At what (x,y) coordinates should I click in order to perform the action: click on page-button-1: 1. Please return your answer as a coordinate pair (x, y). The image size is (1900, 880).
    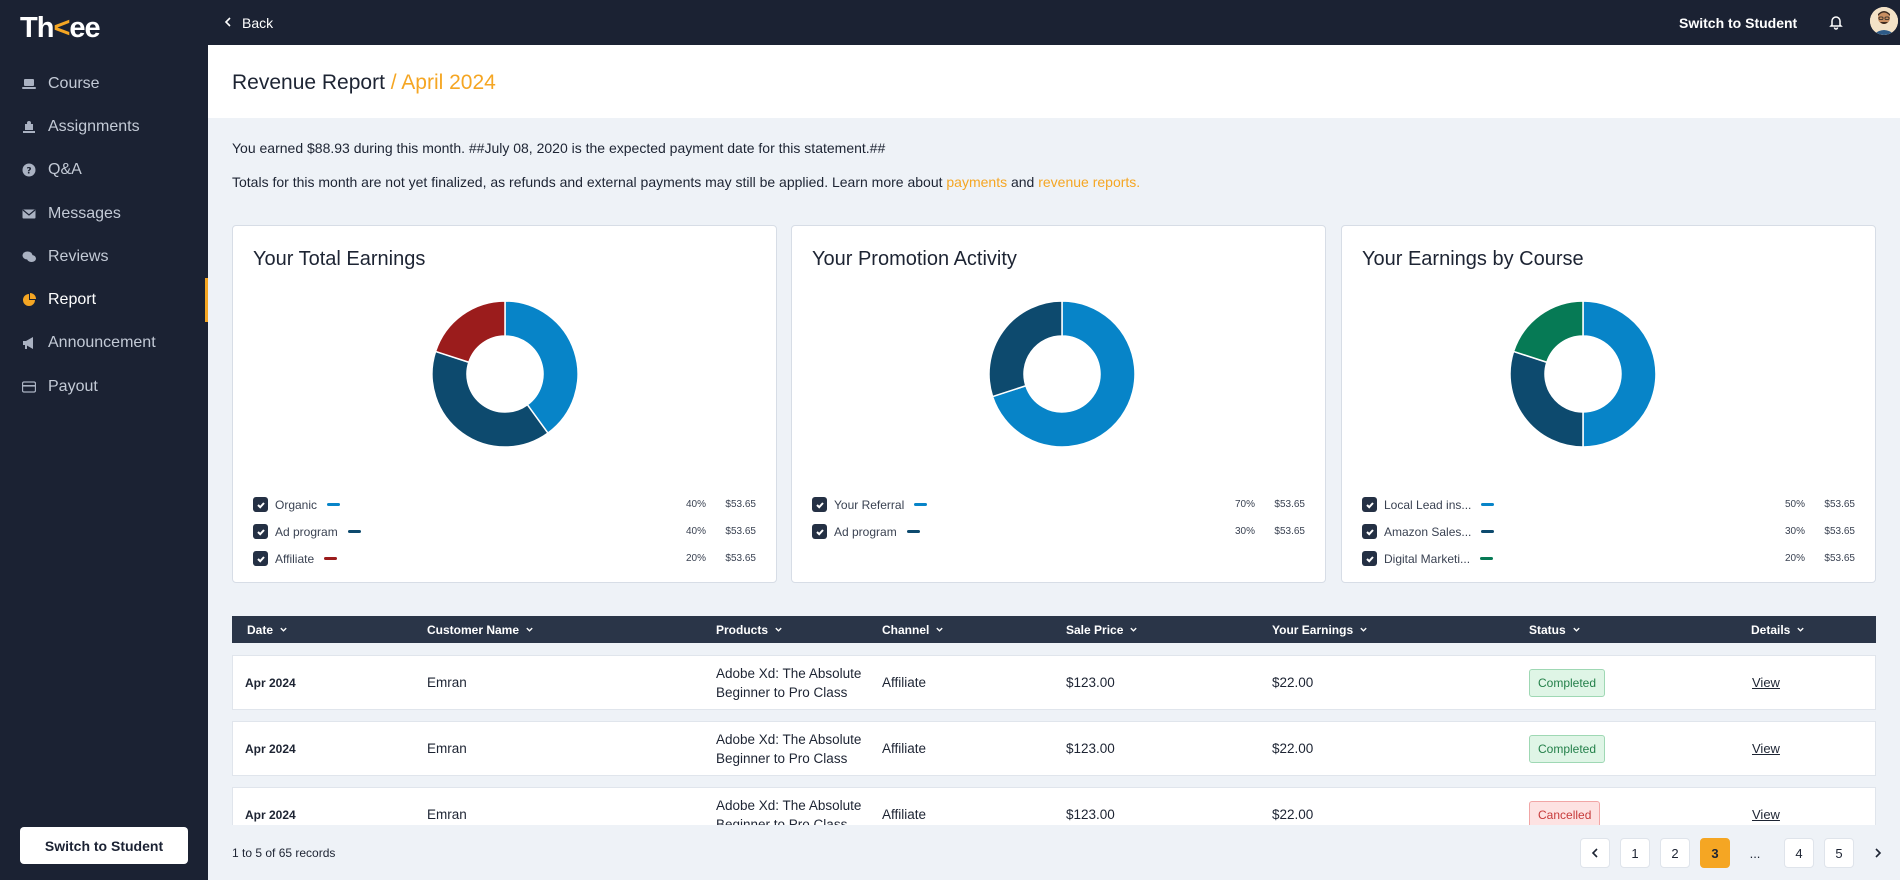
    Looking at the image, I should click on (1635, 853).